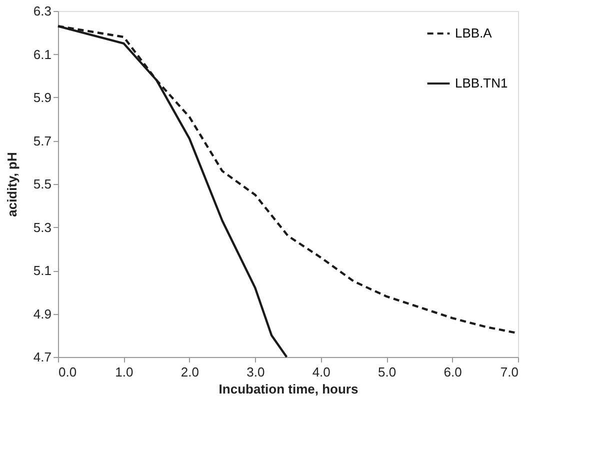 This screenshot has width=607, height=459. What do you see at coordinates (509, 372) in the screenshot?
I see `x-tick-label: 7.0` at bounding box center [509, 372].